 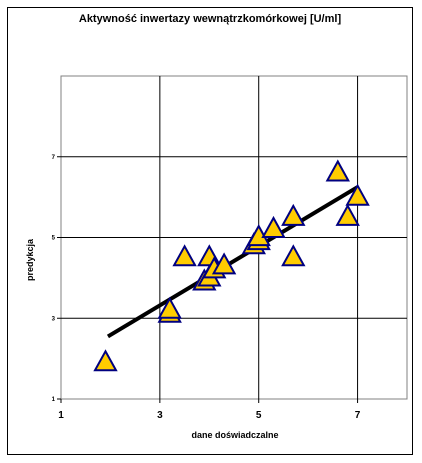 What do you see at coordinates (54, 319) in the screenshot?
I see `y-tick-label: 3` at bounding box center [54, 319].